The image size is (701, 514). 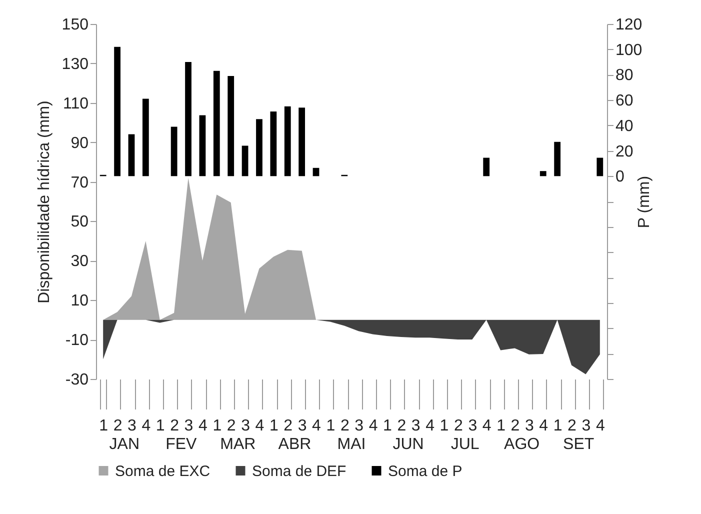 I want to click on y2-tick-label: 80, so click(x=625, y=75).